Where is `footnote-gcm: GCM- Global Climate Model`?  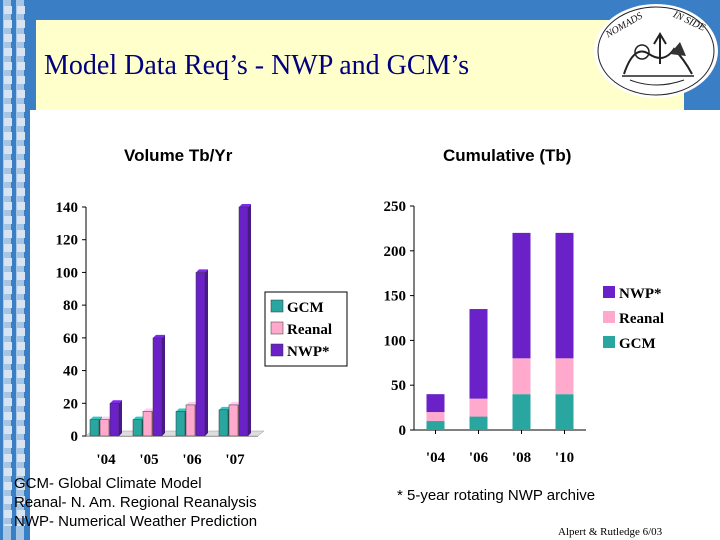
footnote-gcm: GCM- Global Climate Model is located at coordinates (108, 483).